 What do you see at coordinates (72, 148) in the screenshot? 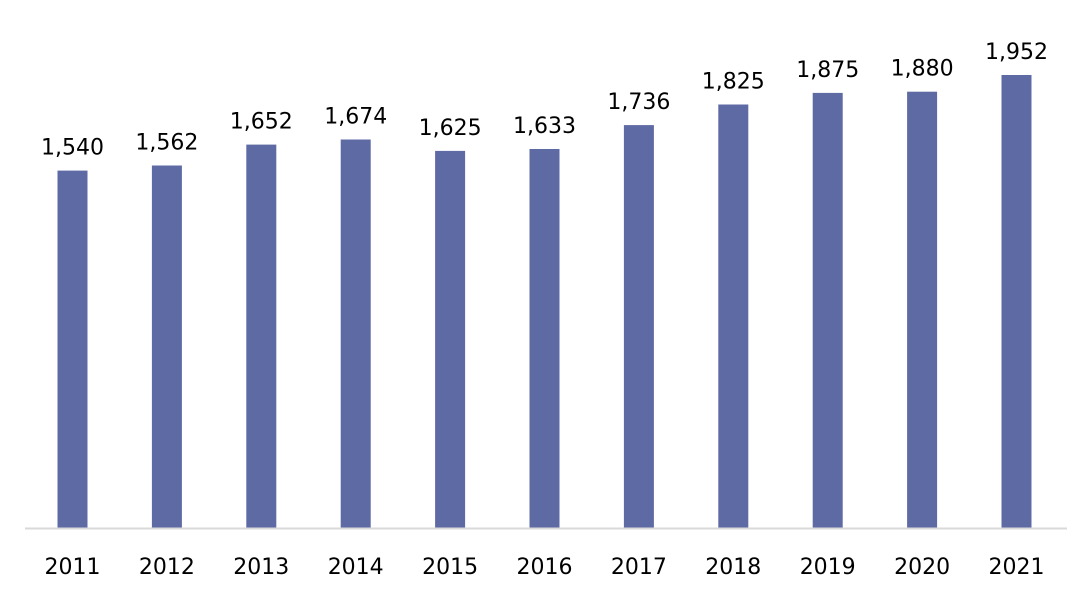
I see `data-label-2011: 1,540` at bounding box center [72, 148].